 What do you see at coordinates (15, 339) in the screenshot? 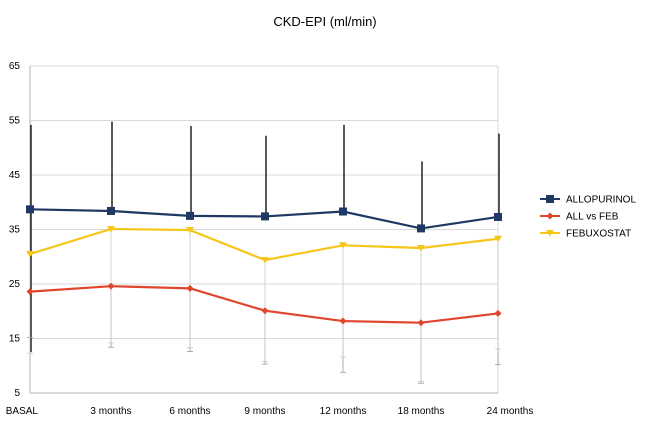
I see `y-tick-label-1: 15` at bounding box center [15, 339].